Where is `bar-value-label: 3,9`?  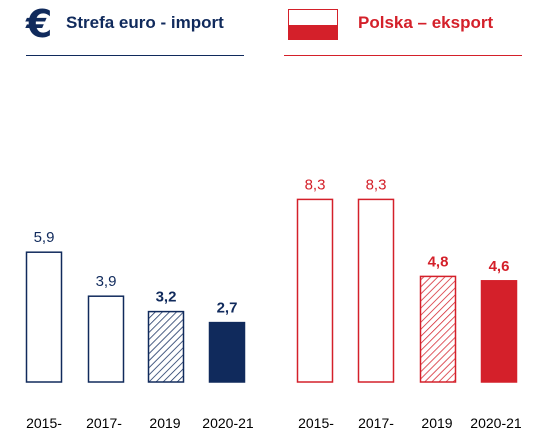 bar-value-label: 3,9 is located at coordinates (106, 281).